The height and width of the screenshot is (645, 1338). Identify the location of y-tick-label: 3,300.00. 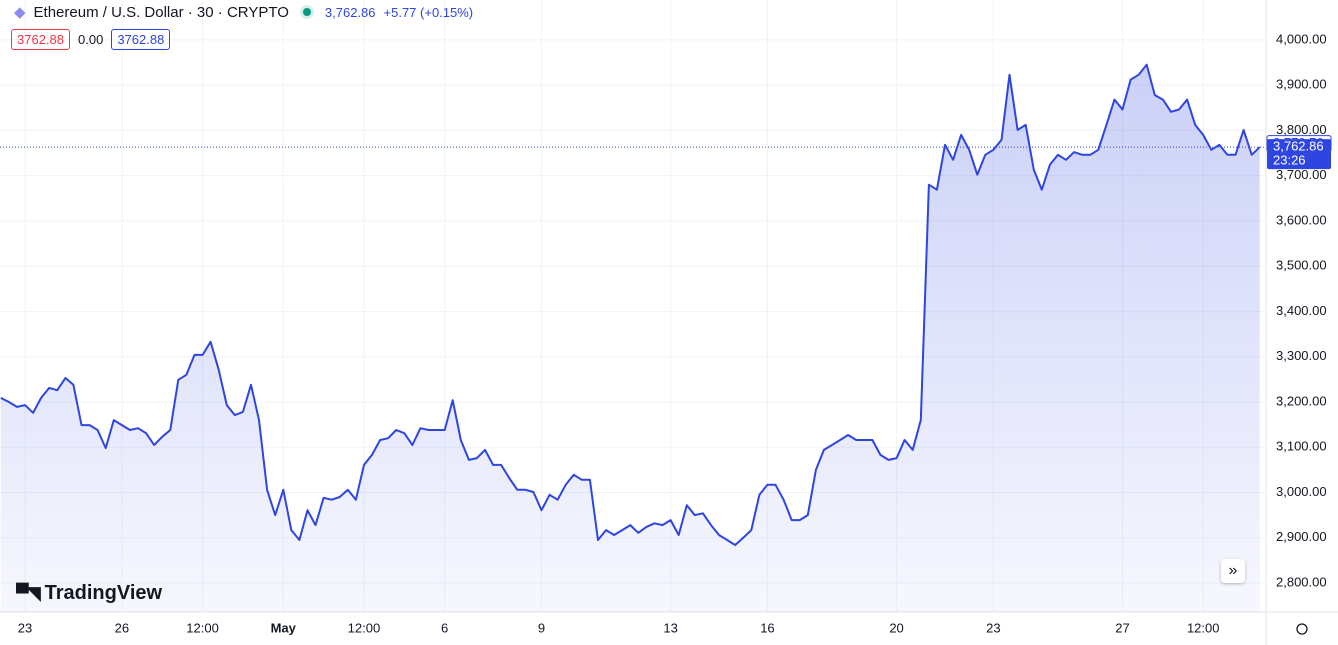
(1301, 355).